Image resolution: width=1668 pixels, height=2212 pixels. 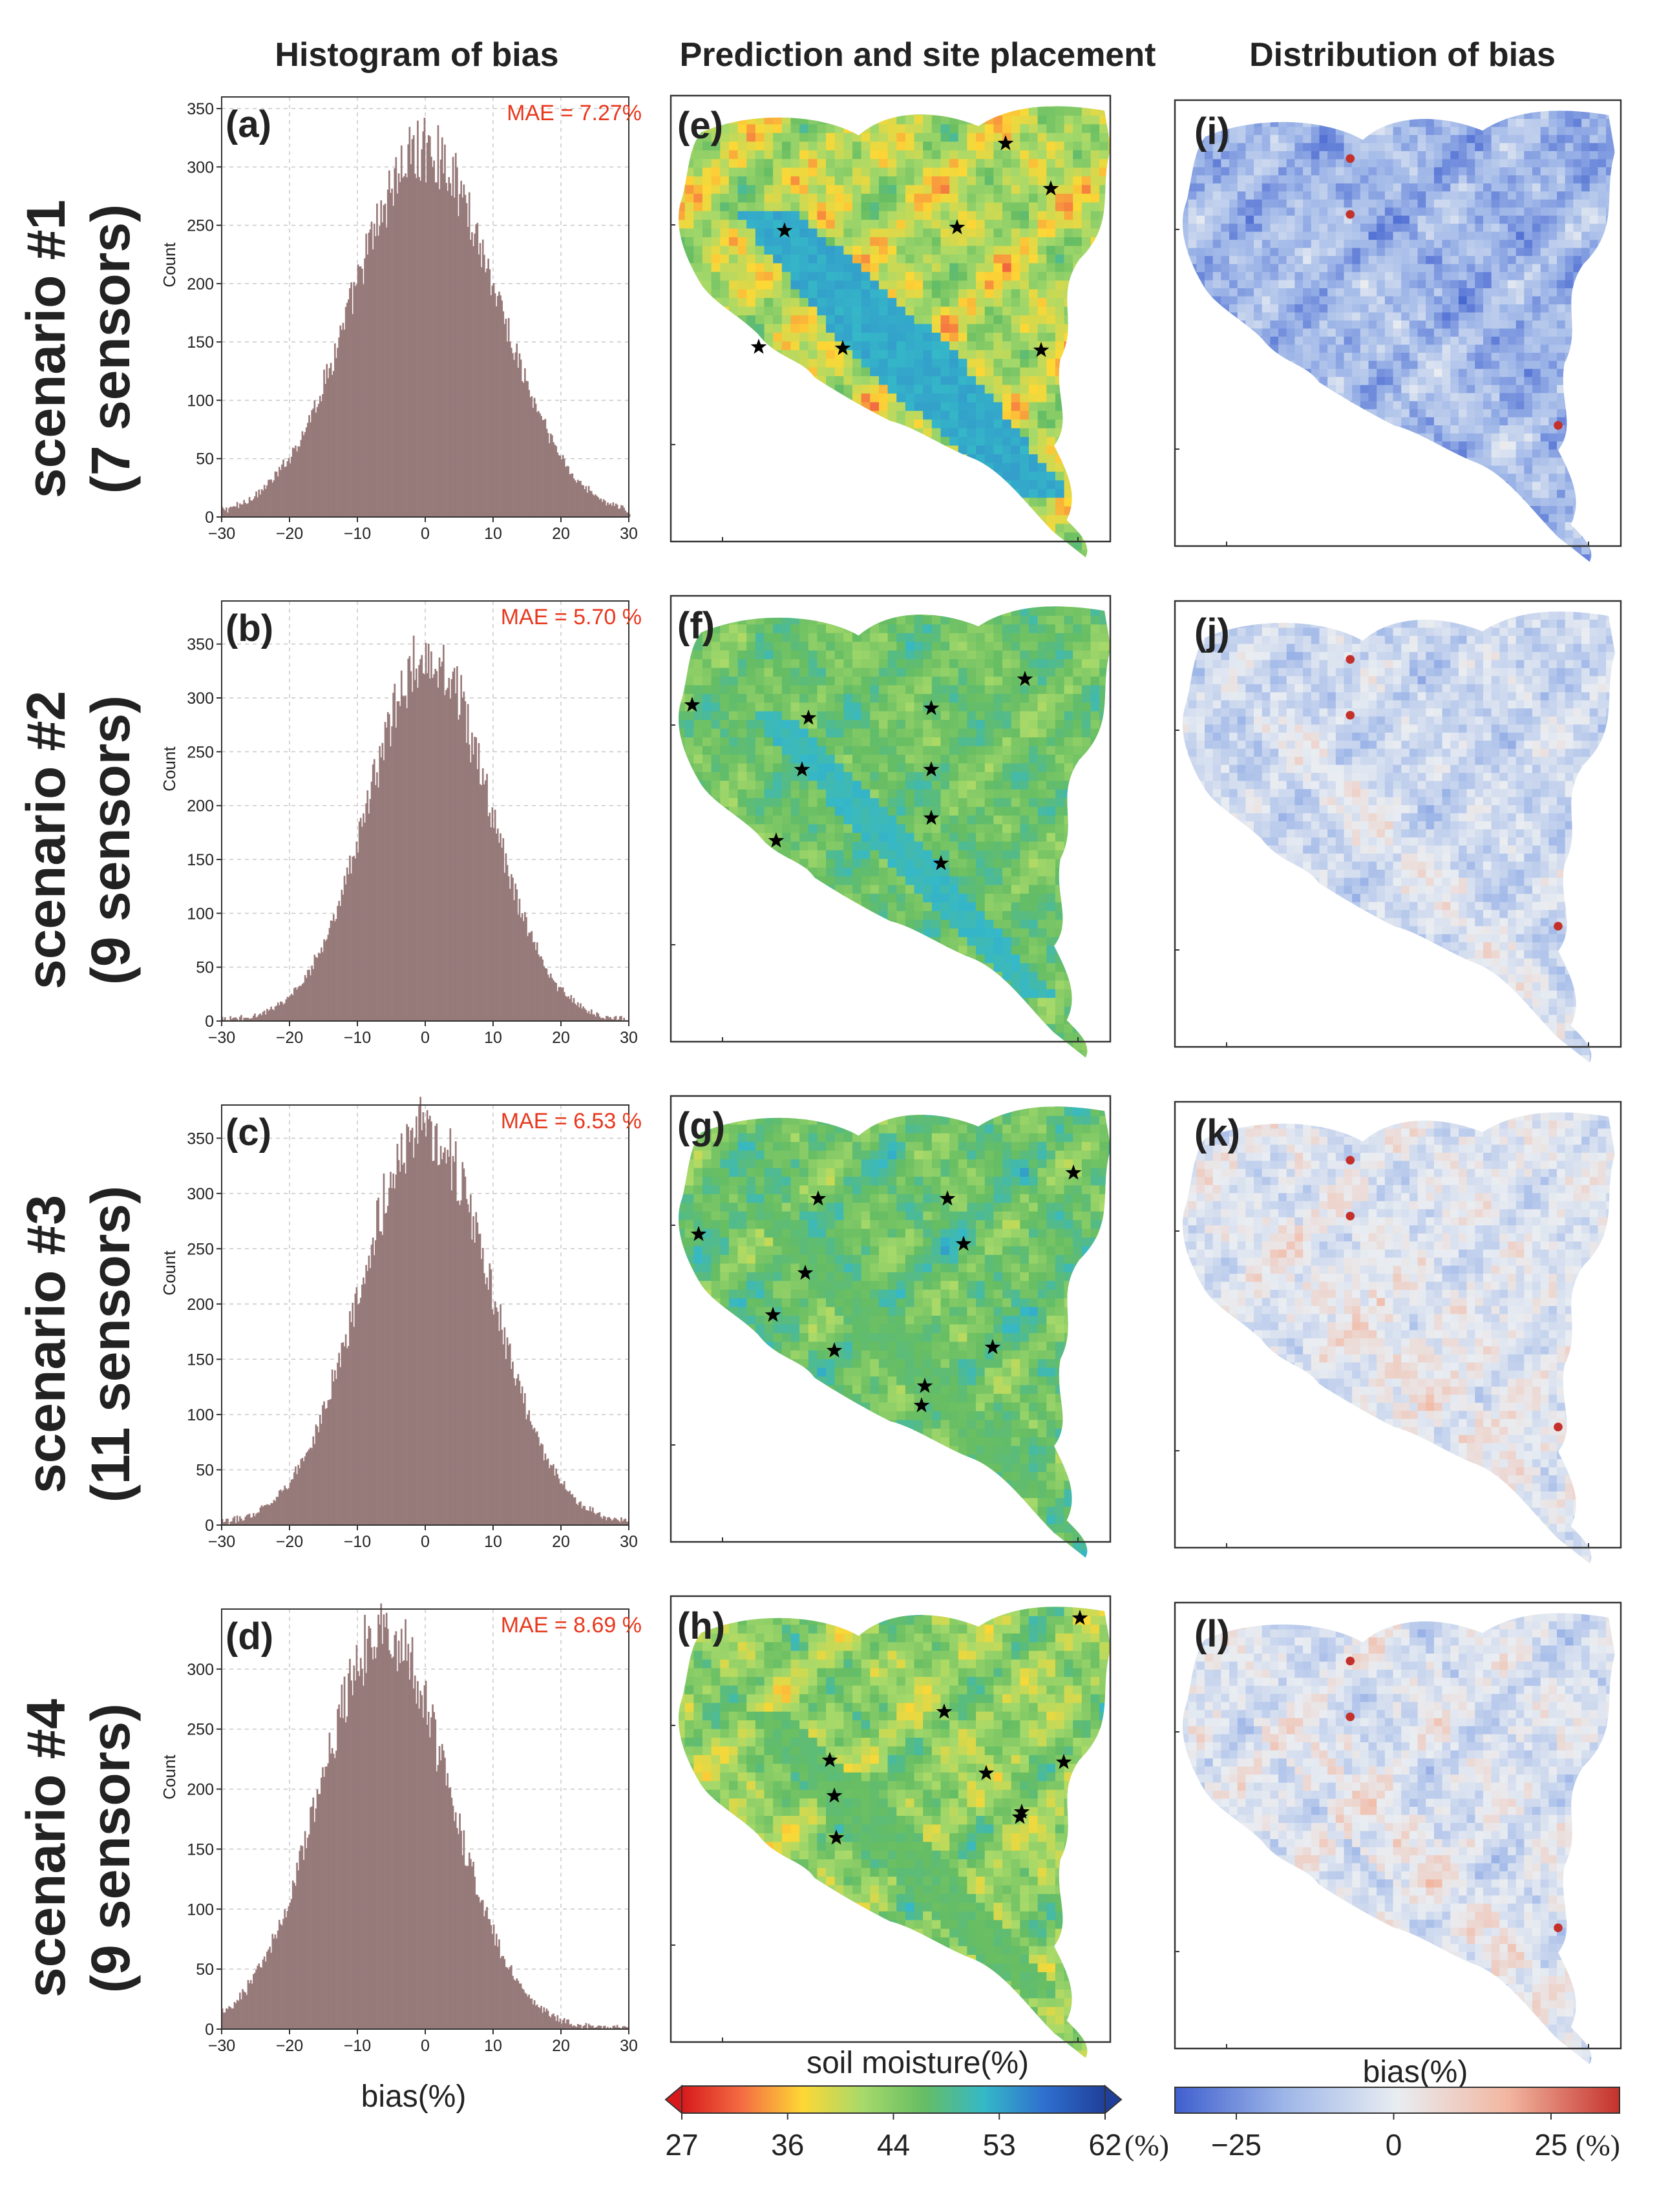 What do you see at coordinates (221, 1038) in the screenshot?
I see `x-tick-label: −30` at bounding box center [221, 1038].